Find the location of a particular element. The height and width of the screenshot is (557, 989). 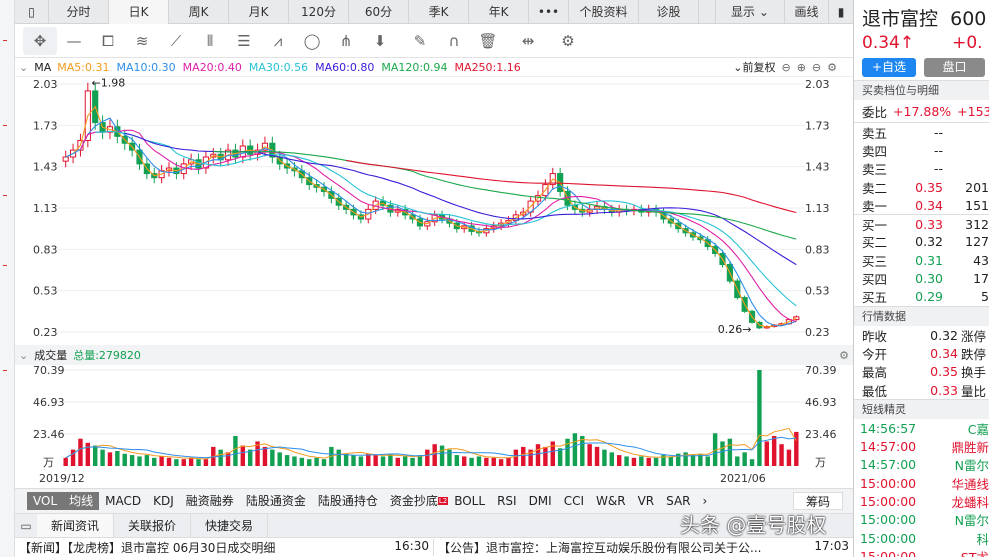

more-indicators-icon: › is located at coordinates (705, 501).